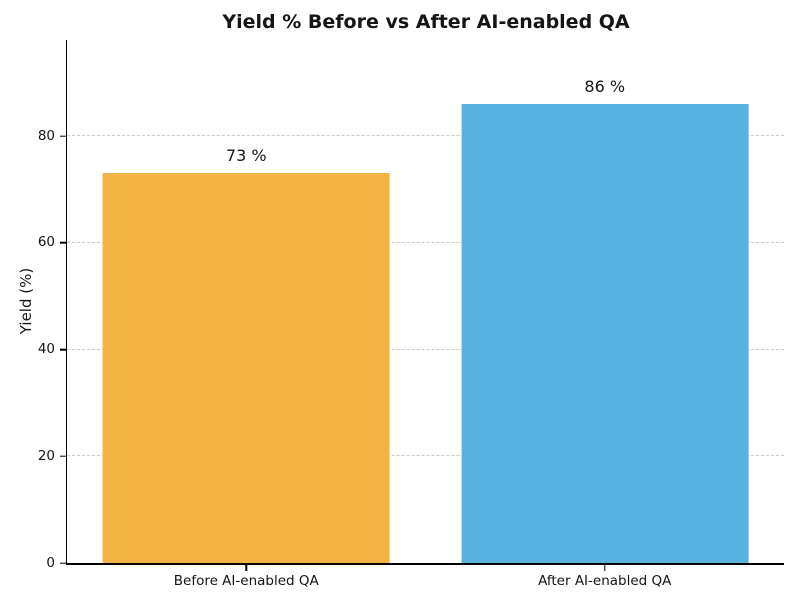 Image resolution: width=800 pixels, height=600 pixels. I want to click on y-tick-label: 60, so click(46, 242).